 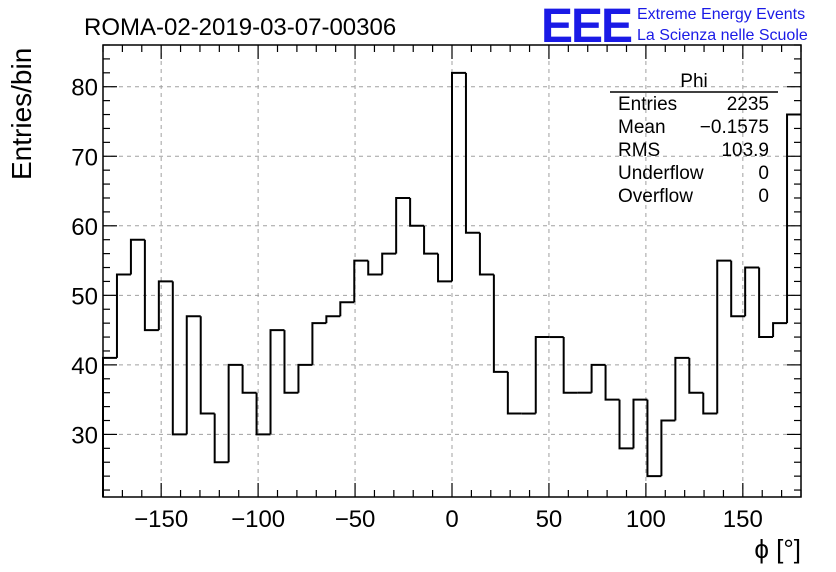 What do you see at coordinates (84, 88) in the screenshot?
I see `y-tick-label: 80` at bounding box center [84, 88].